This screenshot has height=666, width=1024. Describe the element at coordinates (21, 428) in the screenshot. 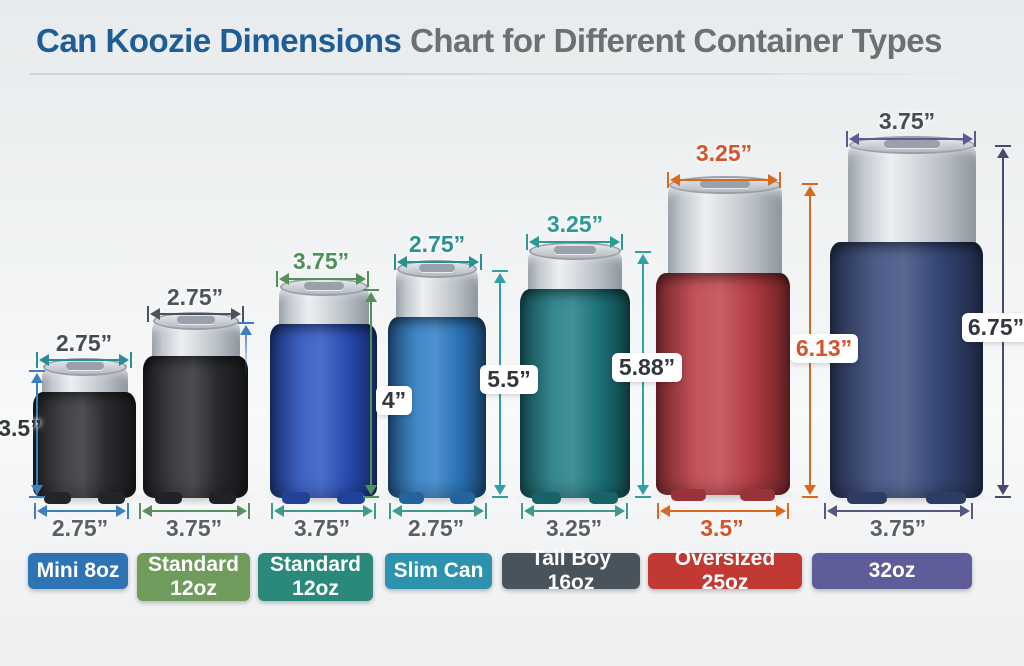

I see `height-label: 3.5”` at that location.